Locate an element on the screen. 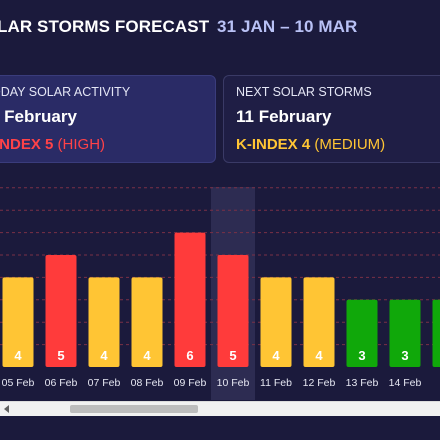 Image resolution: width=440 pixels, height=440 pixels. title-text: LAR STORMS FORECAST is located at coordinates (105, 26).